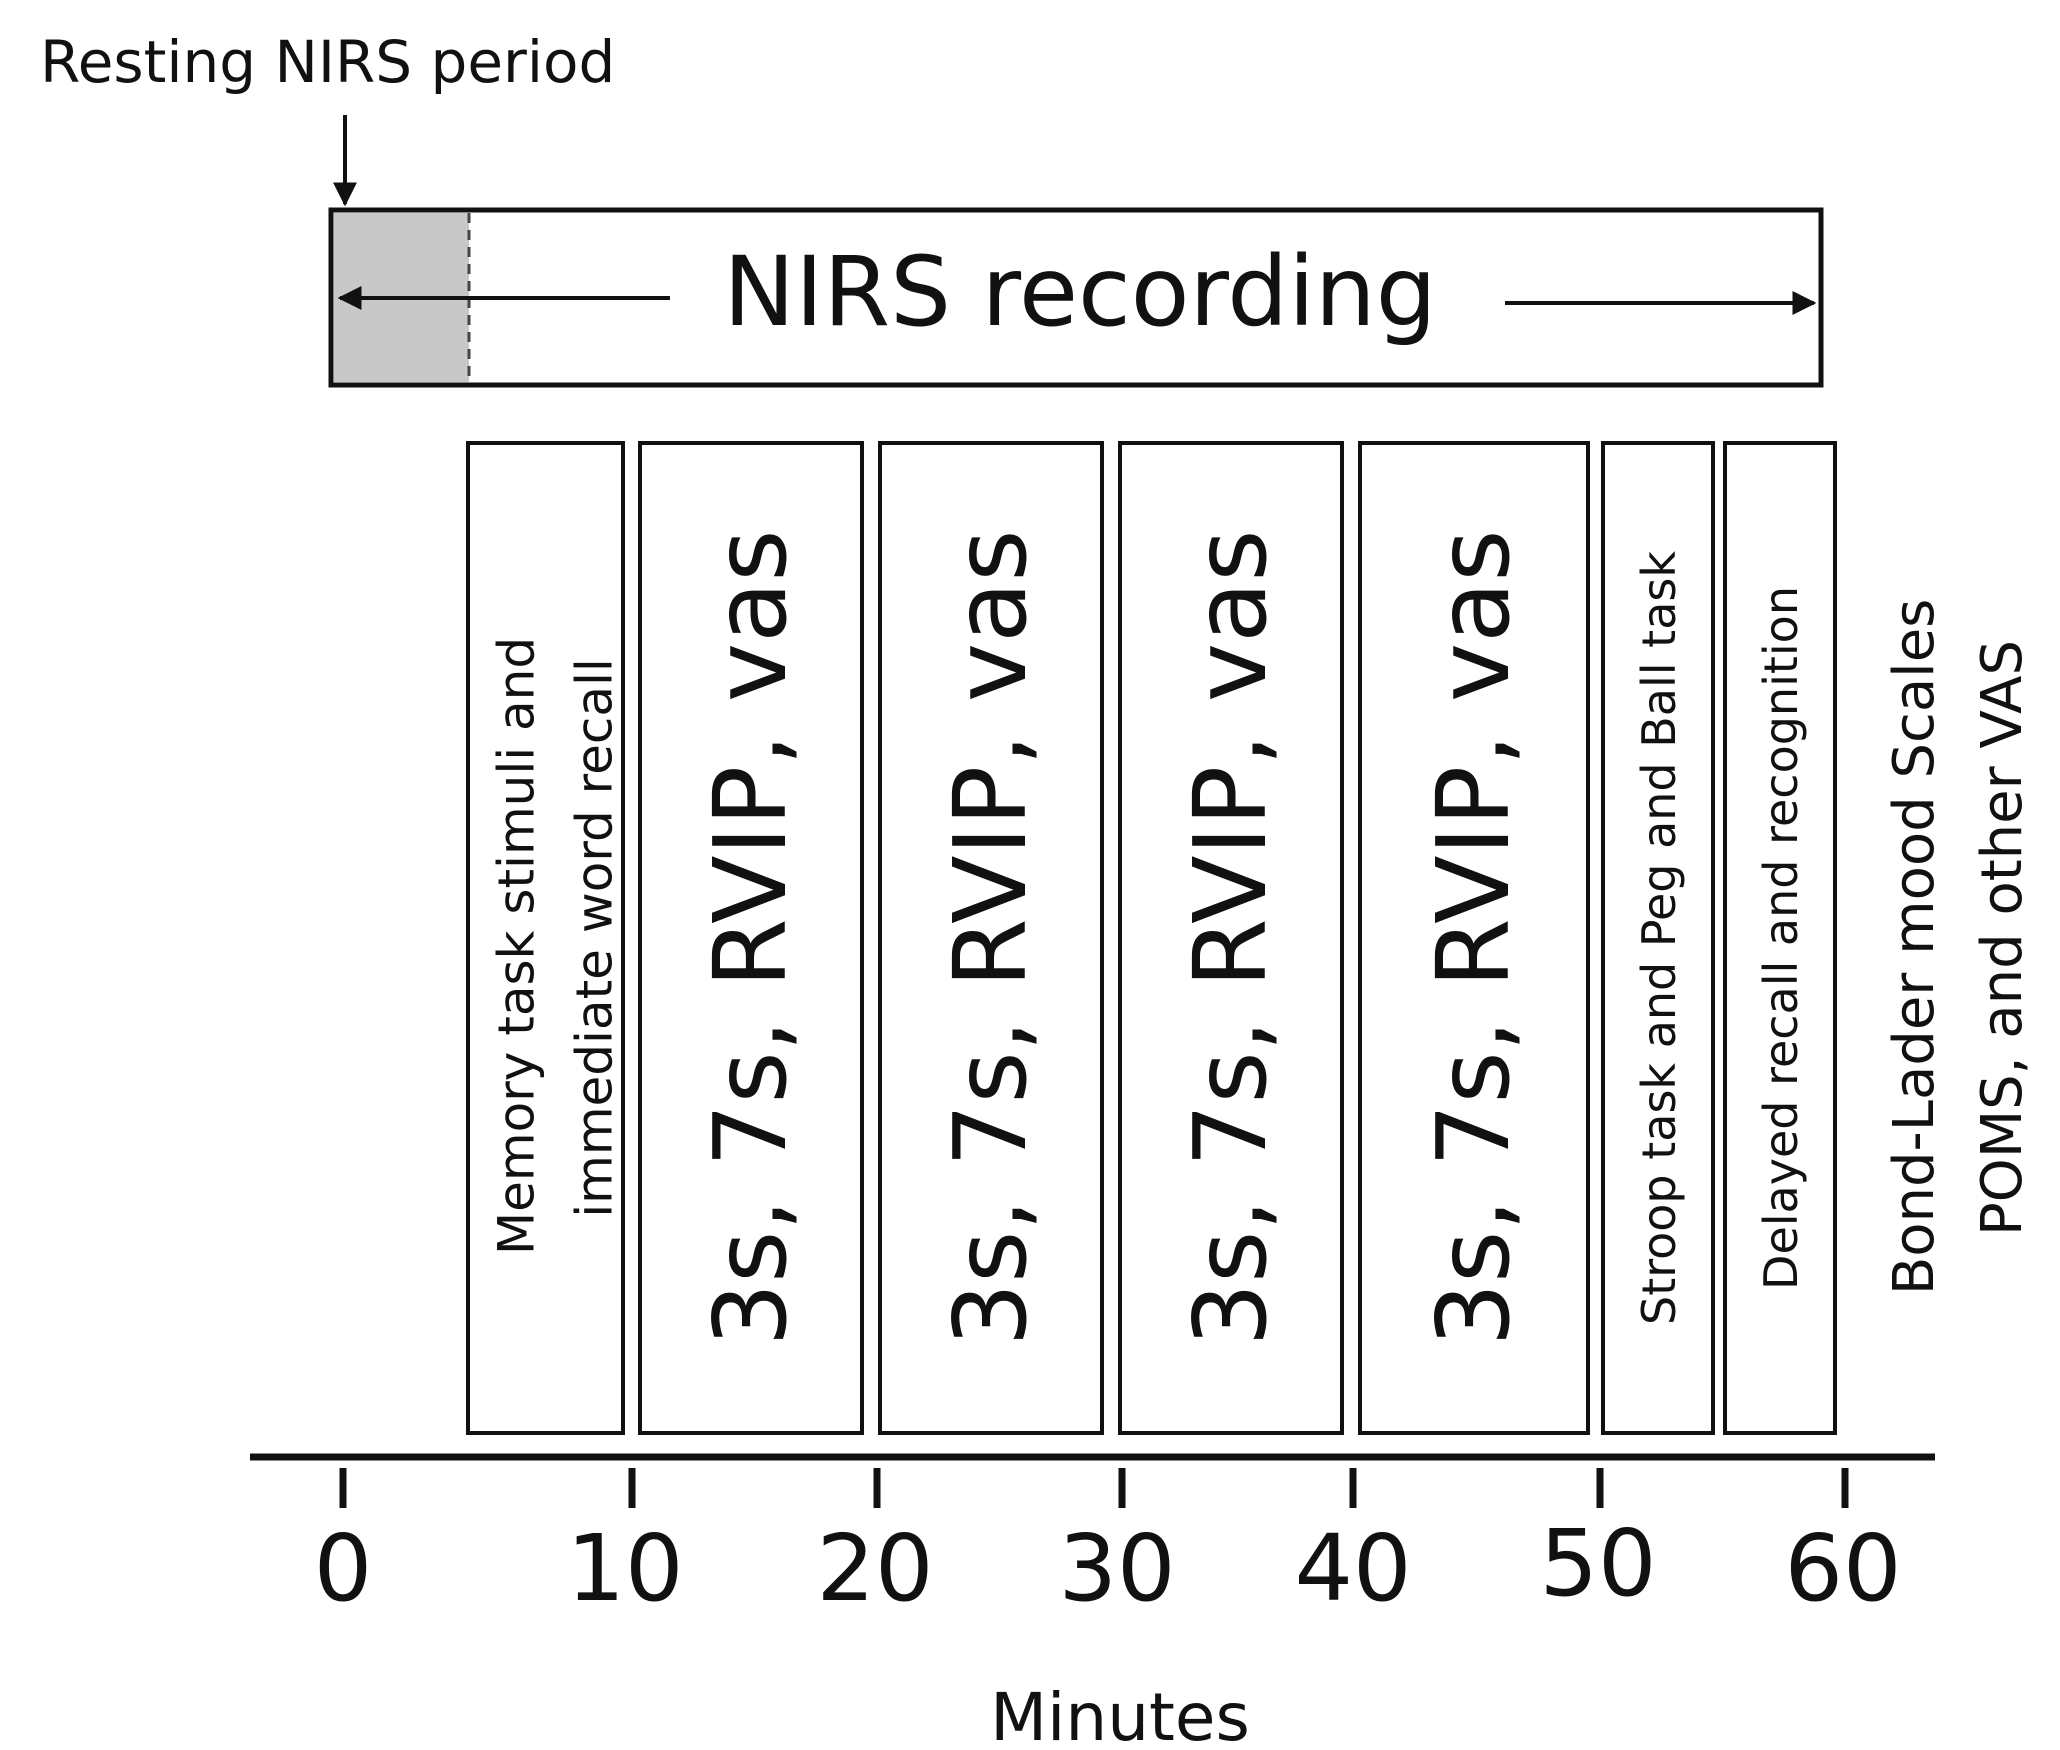 The image size is (2060, 1750). I want to click on task-label: Stroop task and Peg and Ball task, so click(1659, 938).